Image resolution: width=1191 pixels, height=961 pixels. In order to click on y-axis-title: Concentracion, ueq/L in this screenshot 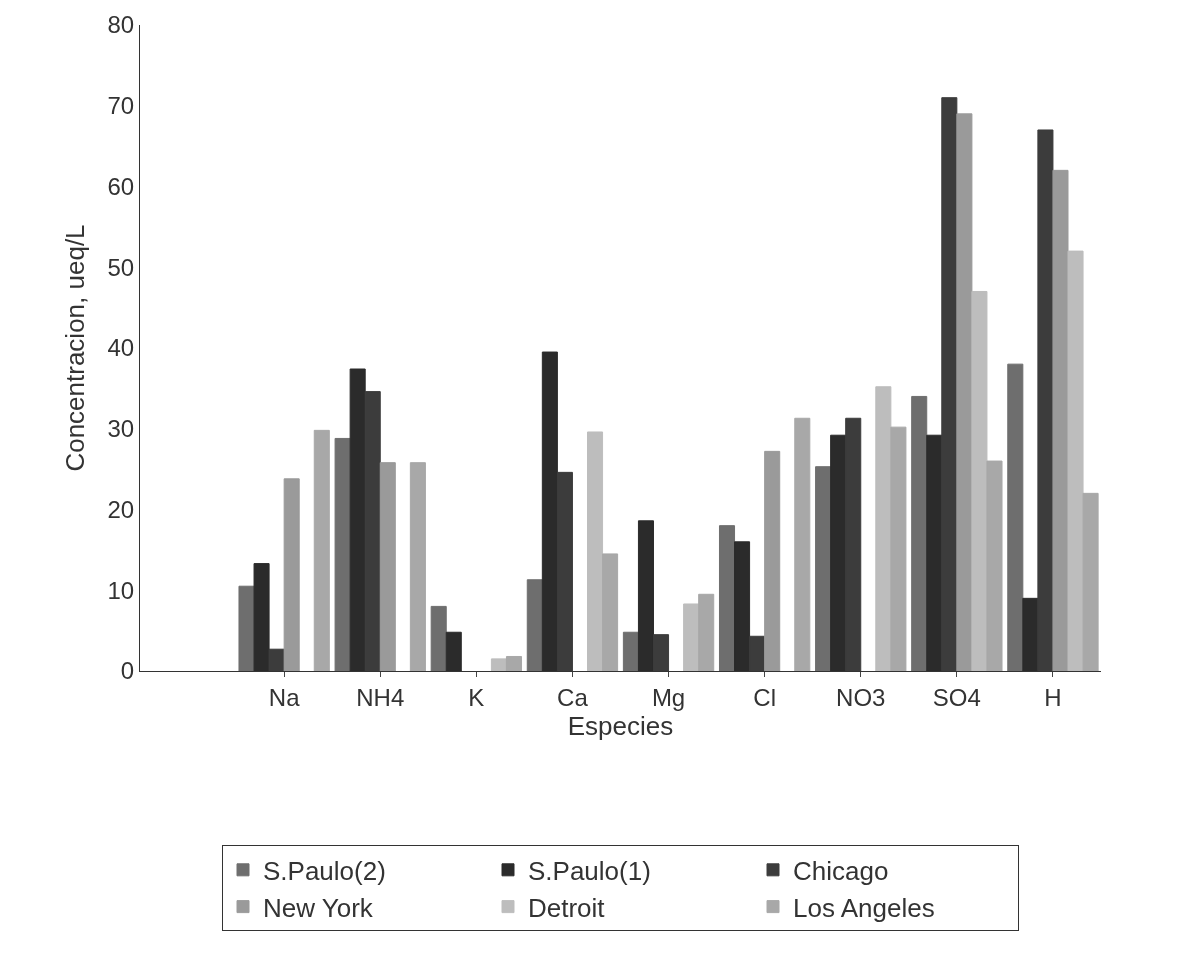, I will do `click(74, 348)`.